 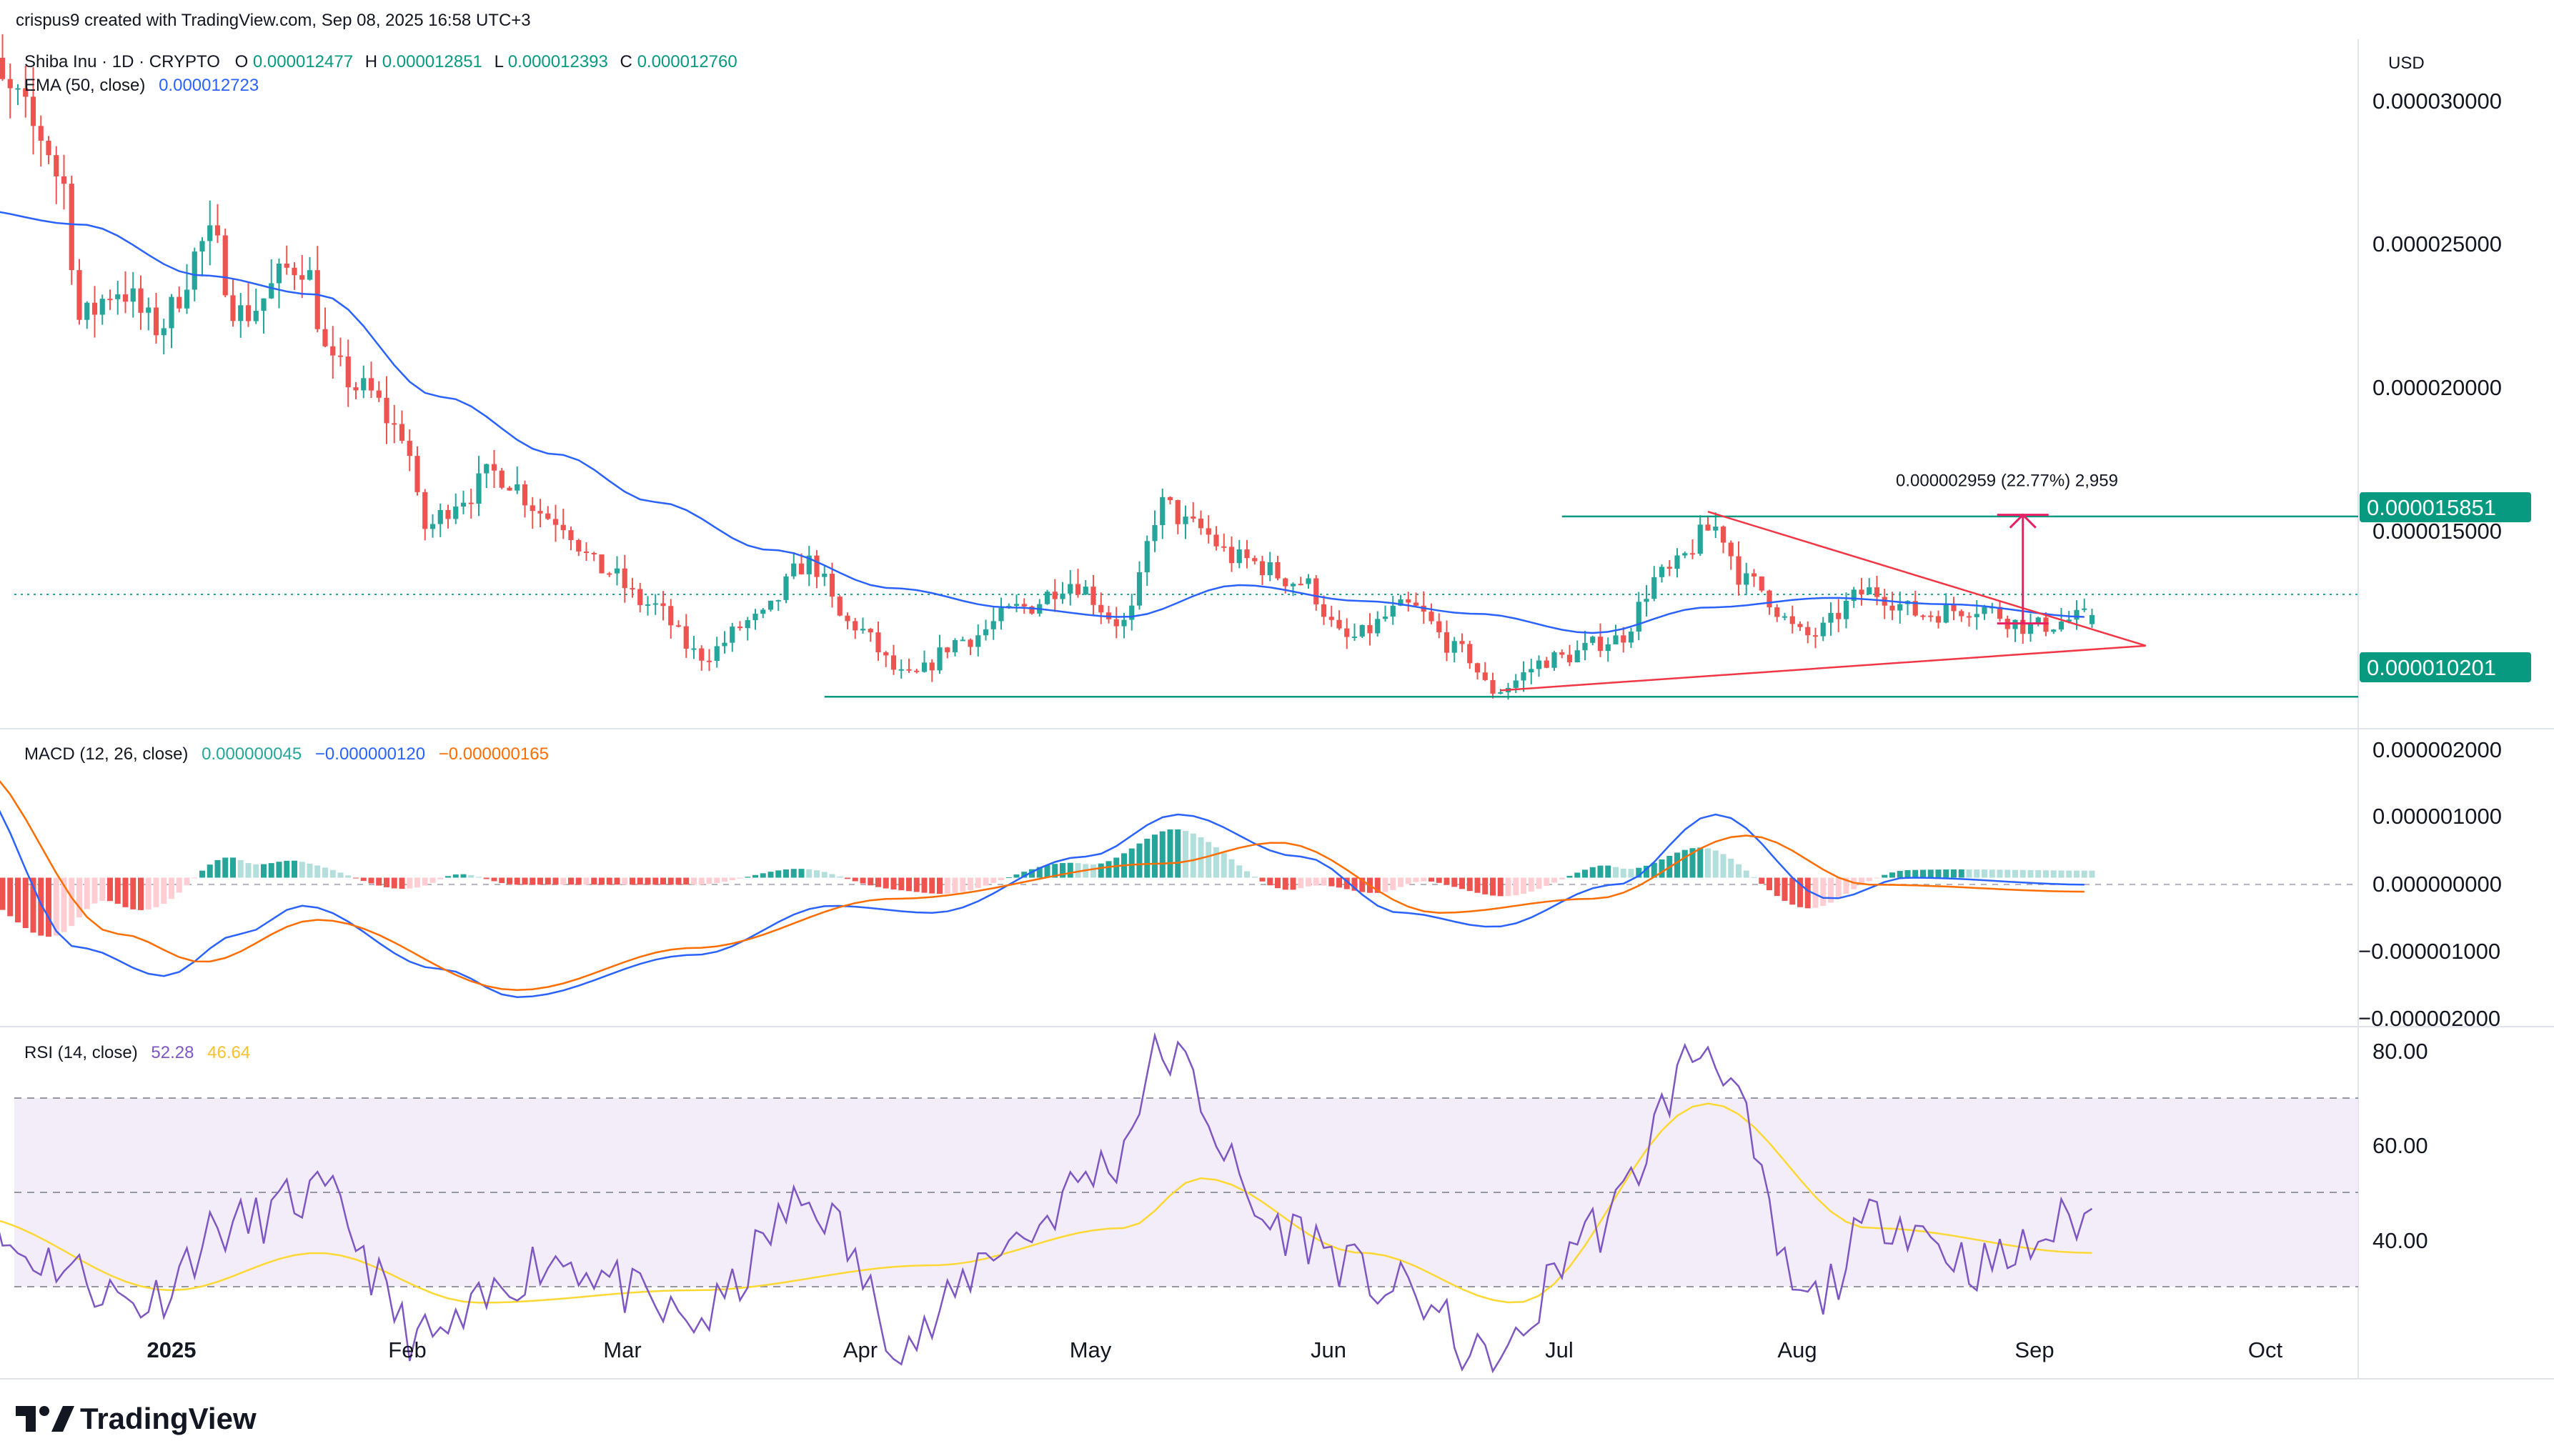 I want to click on rsi-legend: RSI (14, close) 52.28 46.64, so click(x=137, y=1052).